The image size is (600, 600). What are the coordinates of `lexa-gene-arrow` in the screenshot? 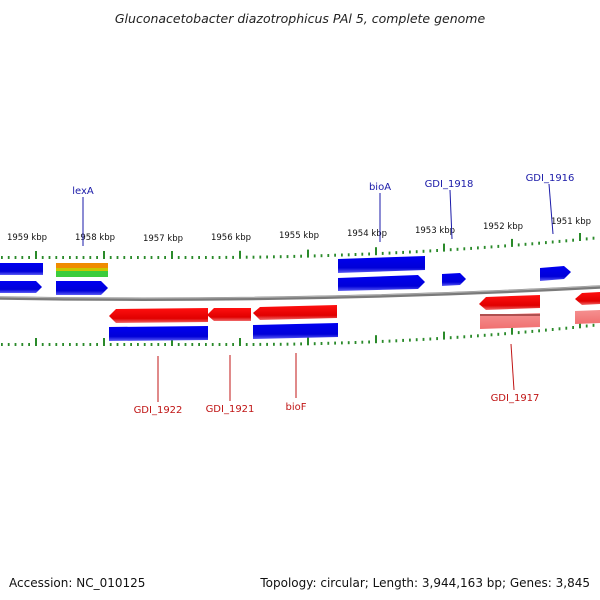 It's located at (82, 288).